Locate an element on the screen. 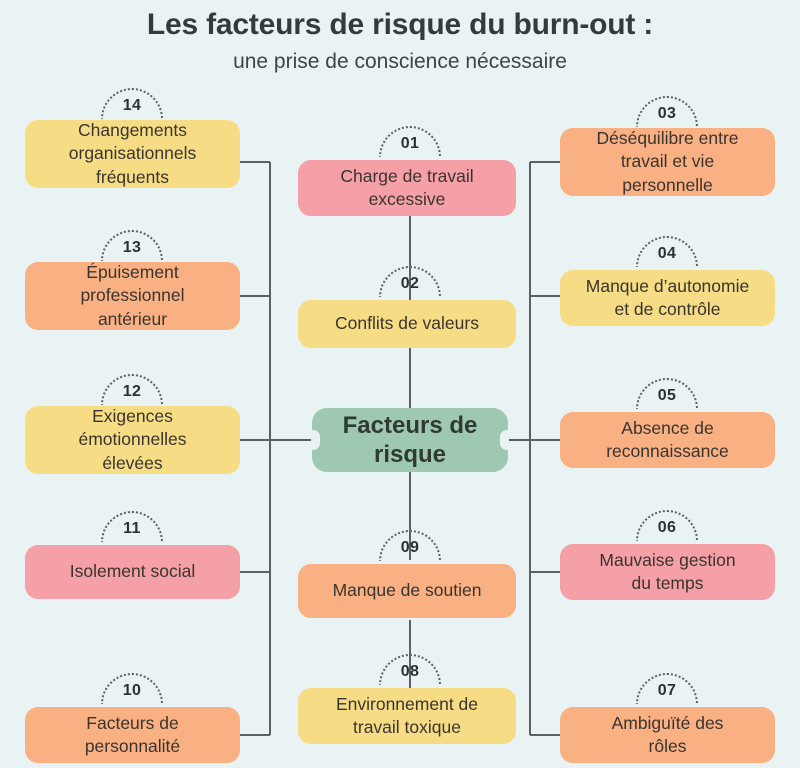 This screenshot has height=768, width=800. badge-08-number: 08 is located at coordinates (410, 671).